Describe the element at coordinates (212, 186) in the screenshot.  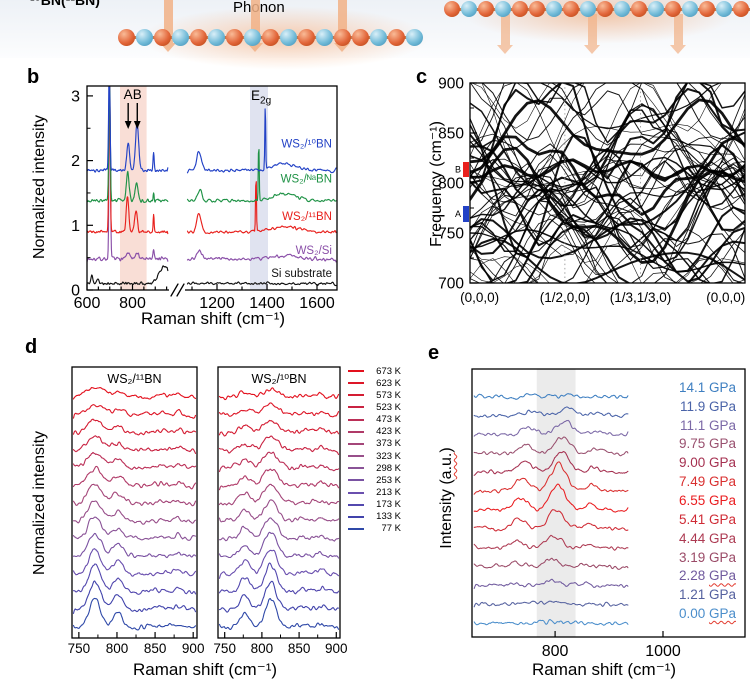
I see `panel-b-curves` at that location.